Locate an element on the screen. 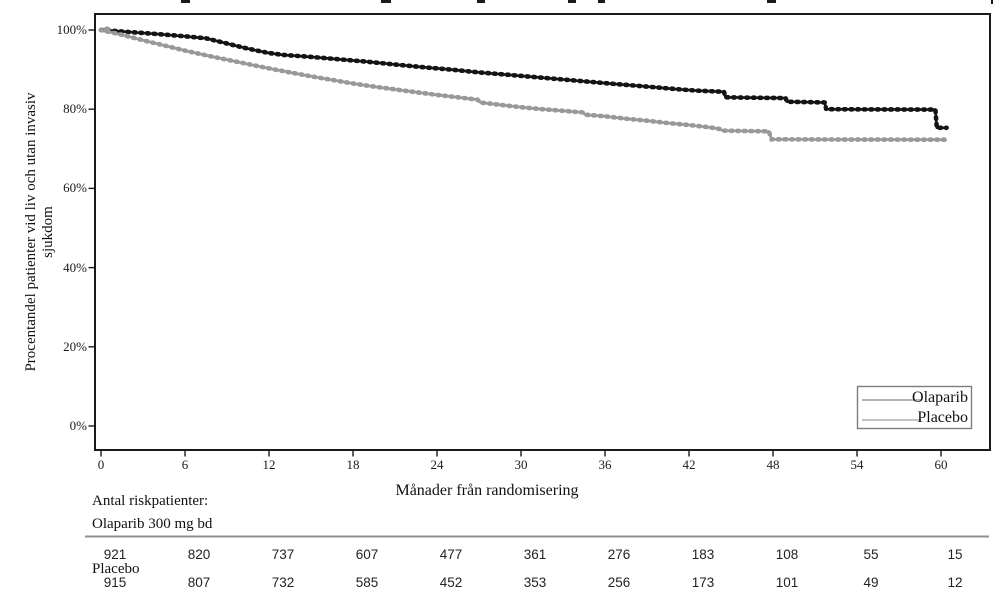  x-tick-label-42: 42 is located at coordinates (689, 464).